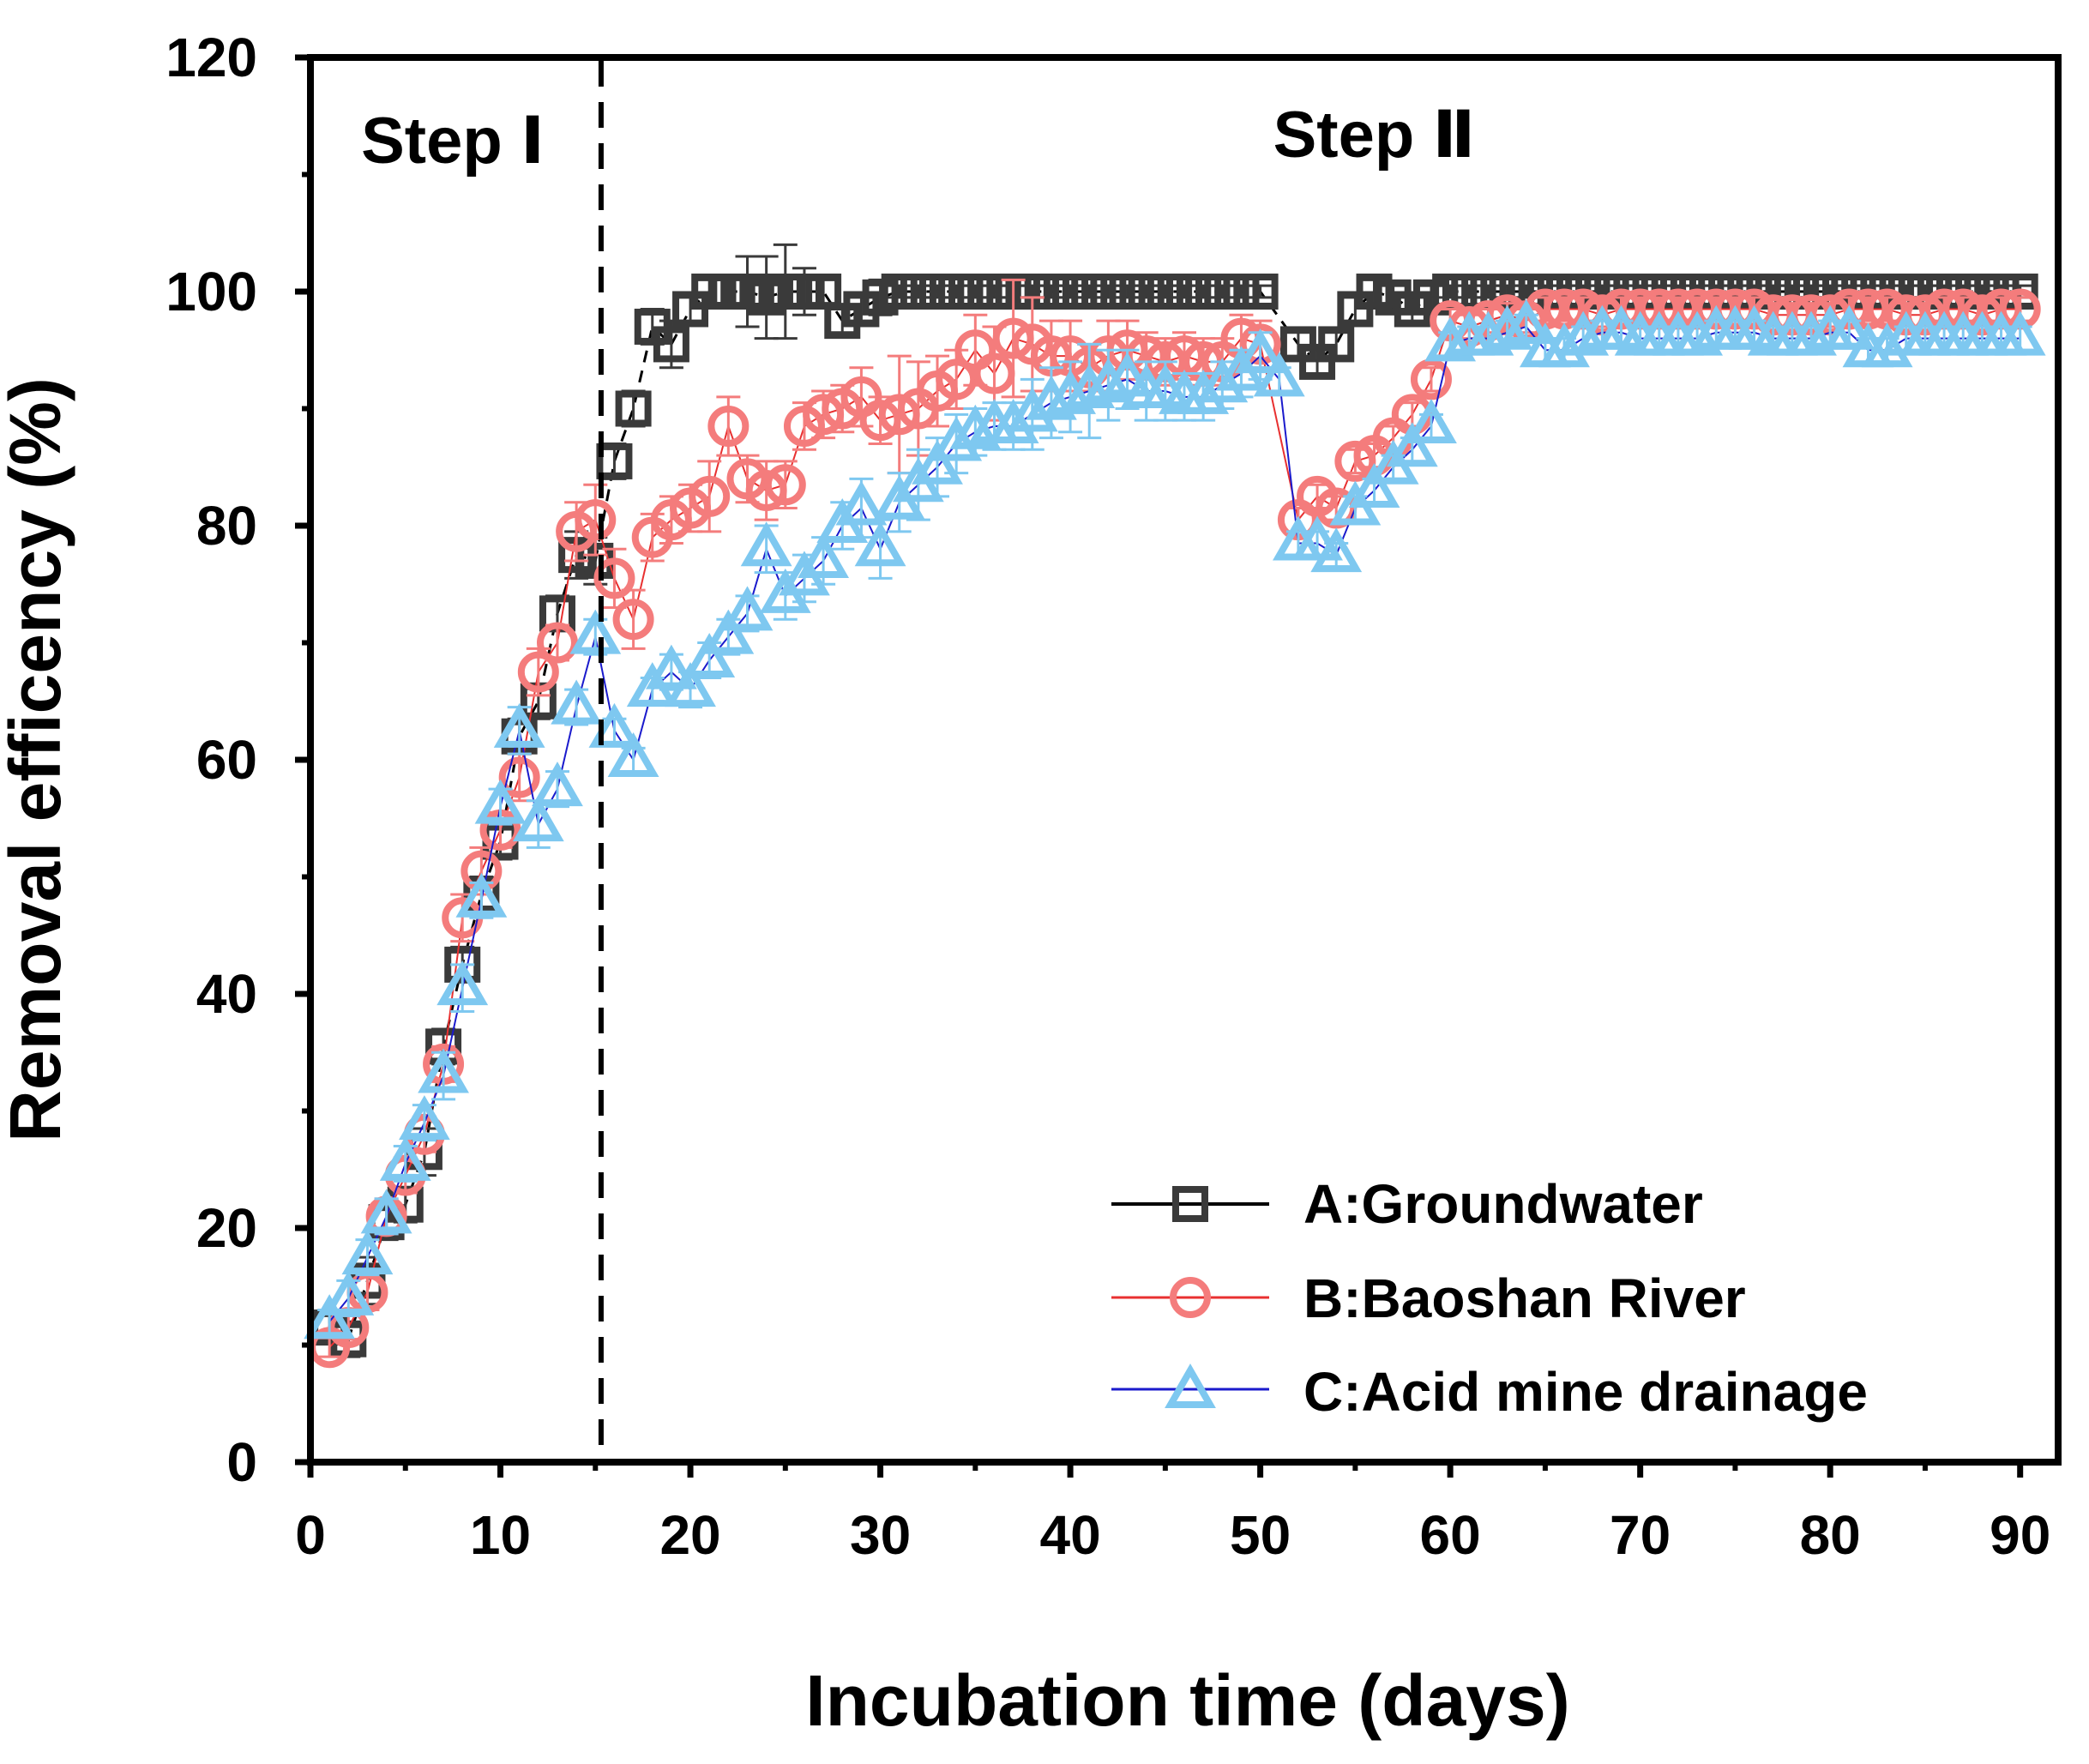 This screenshot has width=2089, height=1764. I want to click on legend-marker-shape, so click(1190, 1297).